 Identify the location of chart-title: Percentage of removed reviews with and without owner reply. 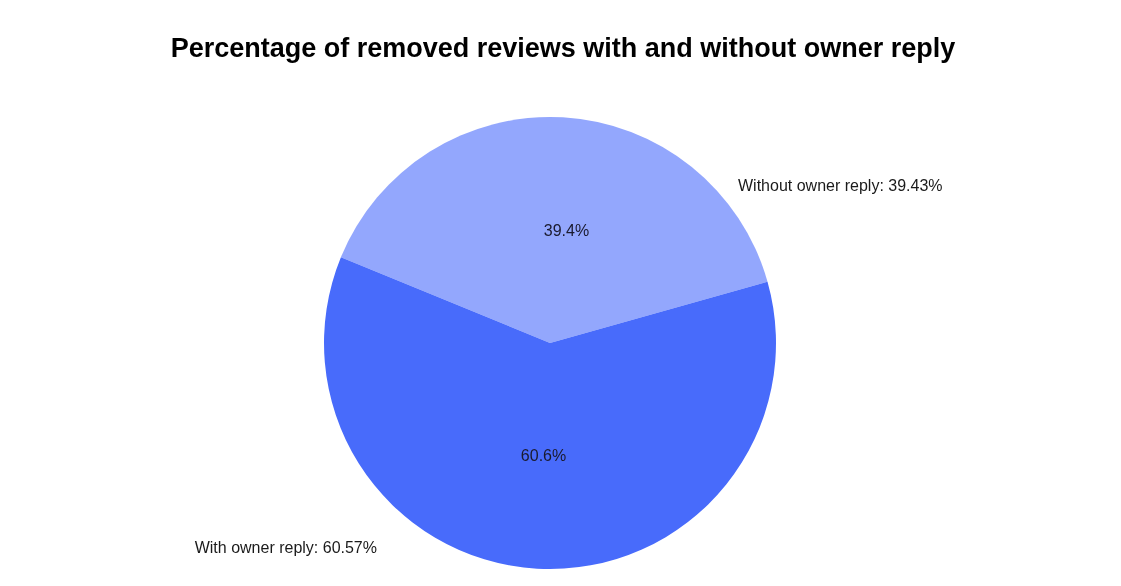
(563, 48).